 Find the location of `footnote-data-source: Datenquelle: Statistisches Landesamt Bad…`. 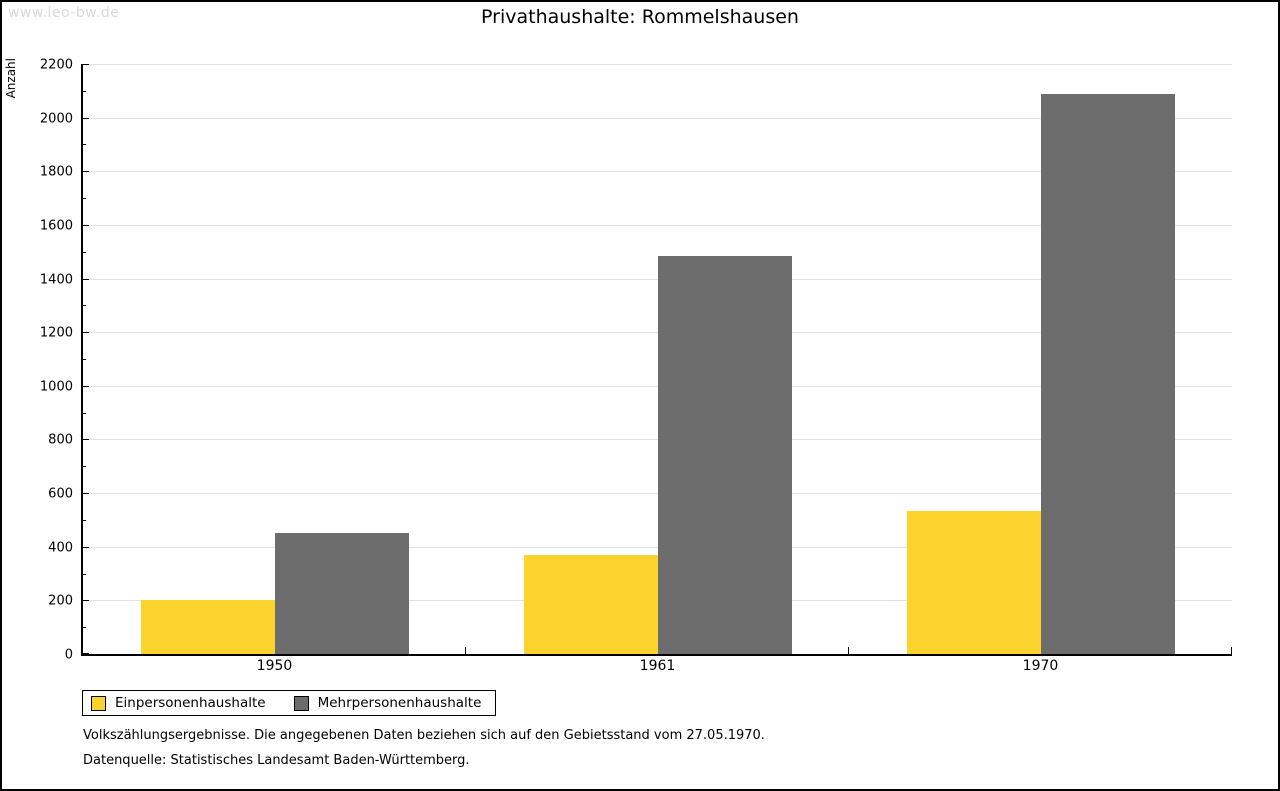

footnote-data-source: Datenquelle: Statistisches Landesamt Bad… is located at coordinates (276, 760).